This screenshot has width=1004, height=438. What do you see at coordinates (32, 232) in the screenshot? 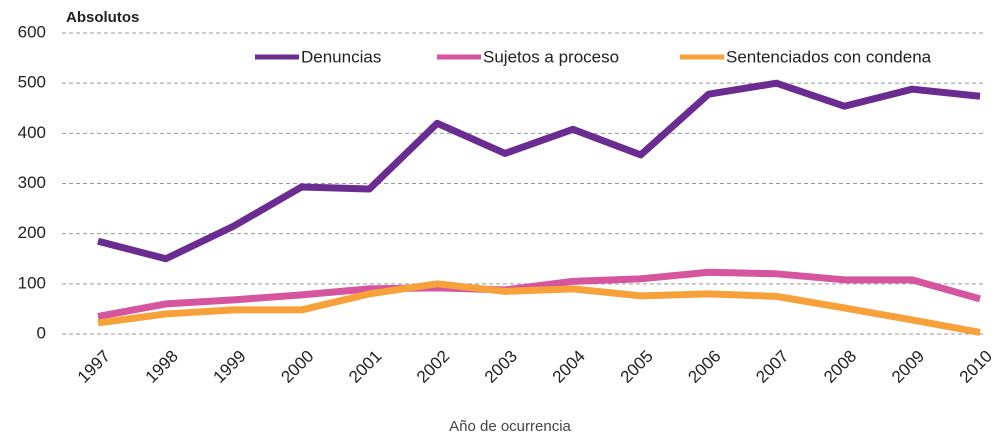
I see `y-tick-label: 200` at bounding box center [32, 232].